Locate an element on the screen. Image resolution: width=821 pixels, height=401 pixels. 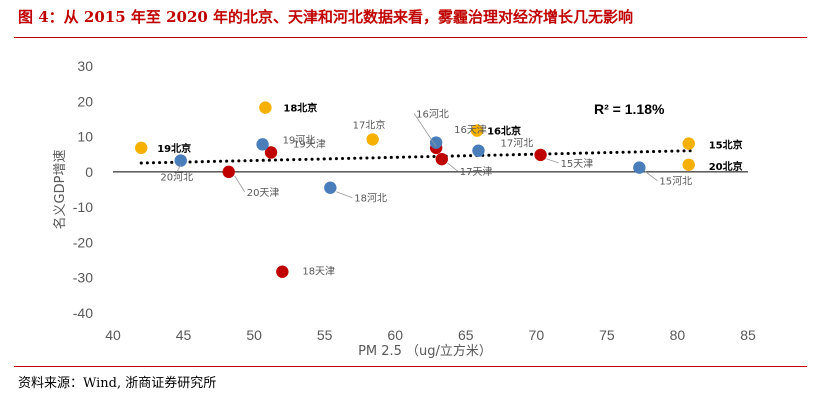
point-label: 18北京 is located at coordinates (300, 108).